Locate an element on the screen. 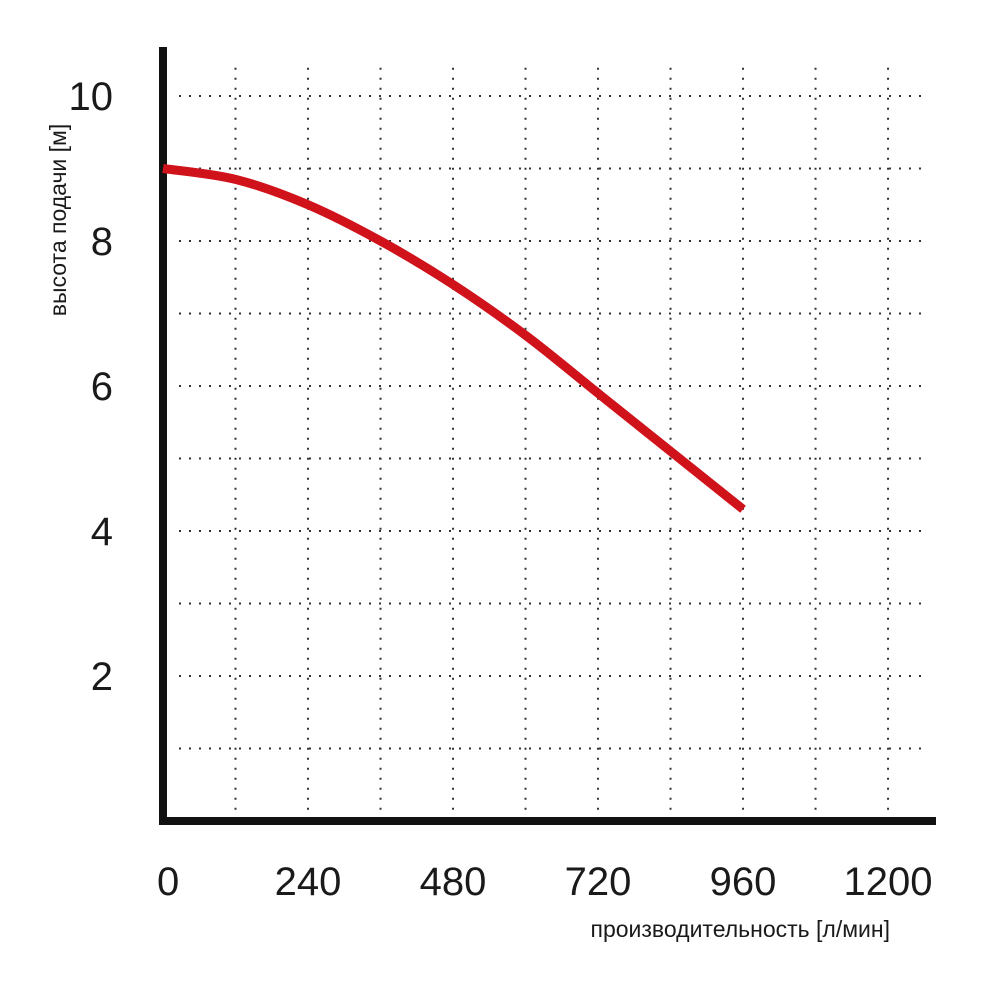 The image size is (1000, 1000). y-tick-label: 2 is located at coordinates (102, 677).